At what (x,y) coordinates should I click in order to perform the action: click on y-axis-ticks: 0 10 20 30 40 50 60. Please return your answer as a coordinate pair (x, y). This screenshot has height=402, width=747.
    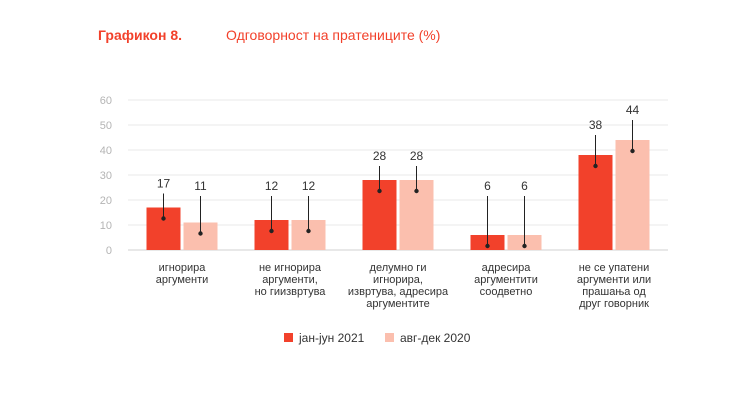
    Looking at the image, I should click on (106, 176).